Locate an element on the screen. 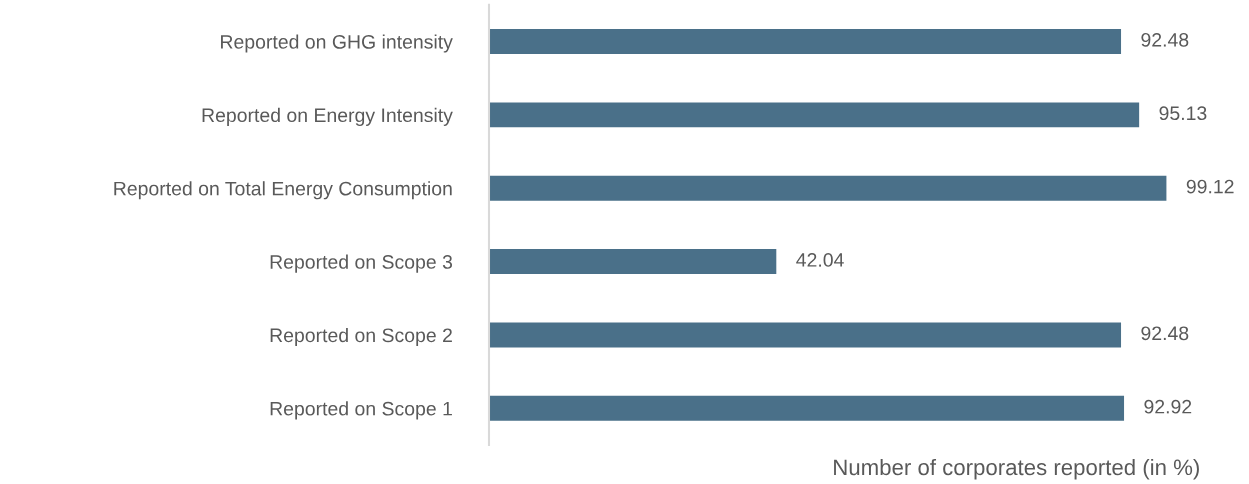 The height and width of the screenshot is (484, 1249). y-tick-label: Reported on Scope 2 is located at coordinates (361, 337).